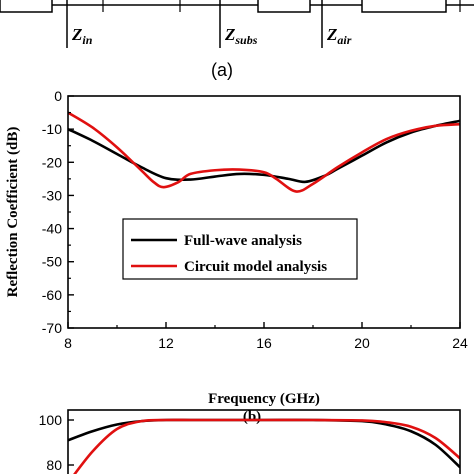 Image resolution: width=474 pixels, height=474 pixels. Describe the element at coordinates (58, 96) in the screenshot. I see `y-tick-label: 0` at that location.